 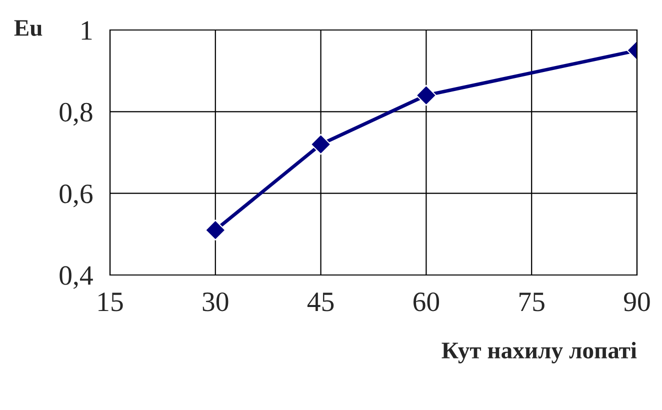 What do you see at coordinates (110, 302) in the screenshot?
I see `x-tick-label: 15` at bounding box center [110, 302].